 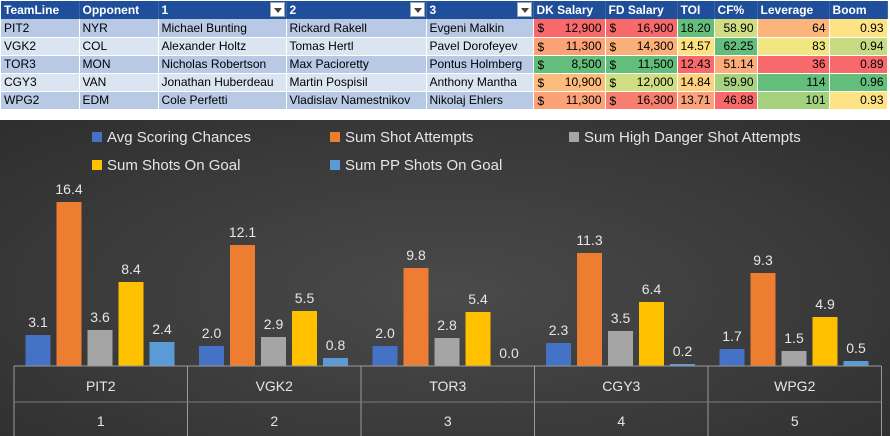 I want to click on cell-boom: 0.96, so click(x=858, y=82).